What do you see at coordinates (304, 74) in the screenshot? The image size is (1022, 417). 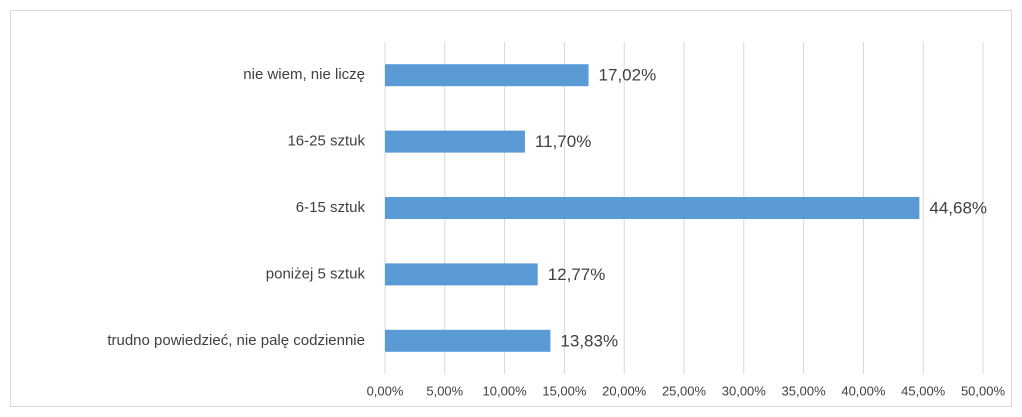 I see `y-tick-label: nie wiem, nie liczę` at bounding box center [304, 74].